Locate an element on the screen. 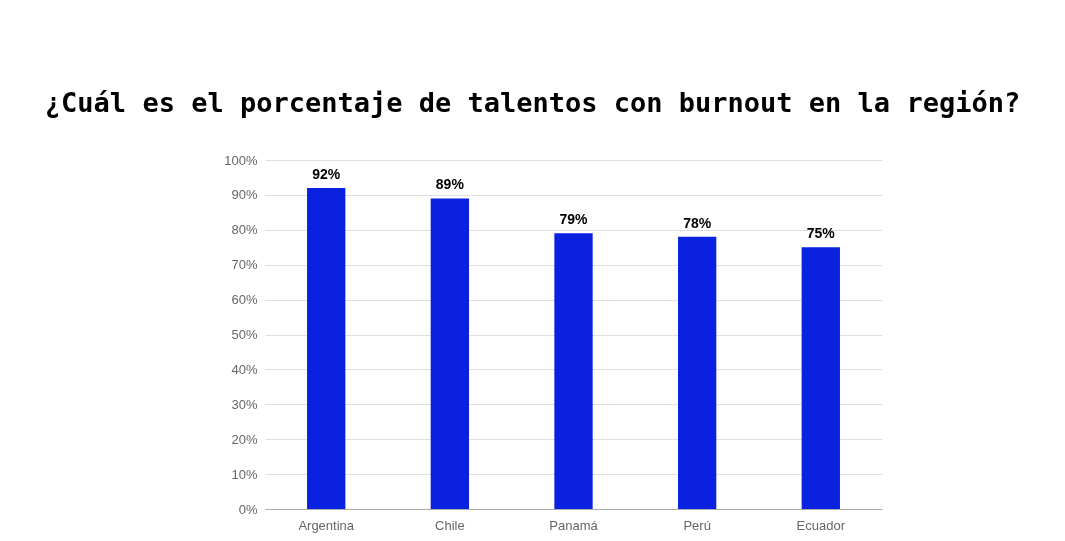  data-label: 89% is located at coordinates (450, 184).